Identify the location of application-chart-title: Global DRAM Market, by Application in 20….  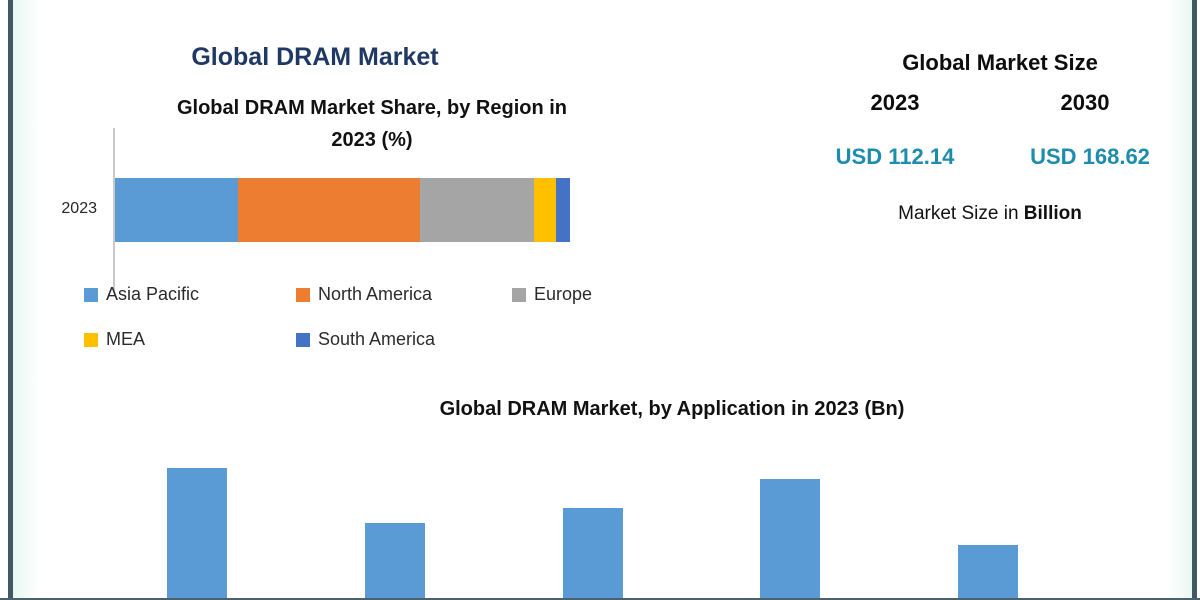
(672, 409).